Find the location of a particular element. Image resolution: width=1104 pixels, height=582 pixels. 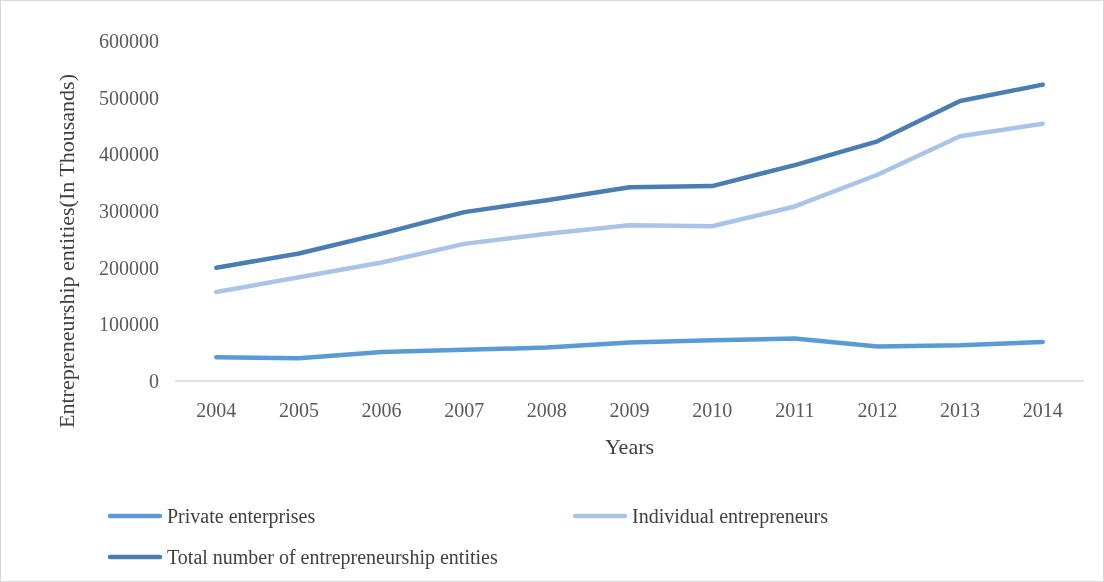

x-tick-label: 2004 is located at coordinates (216, 410).